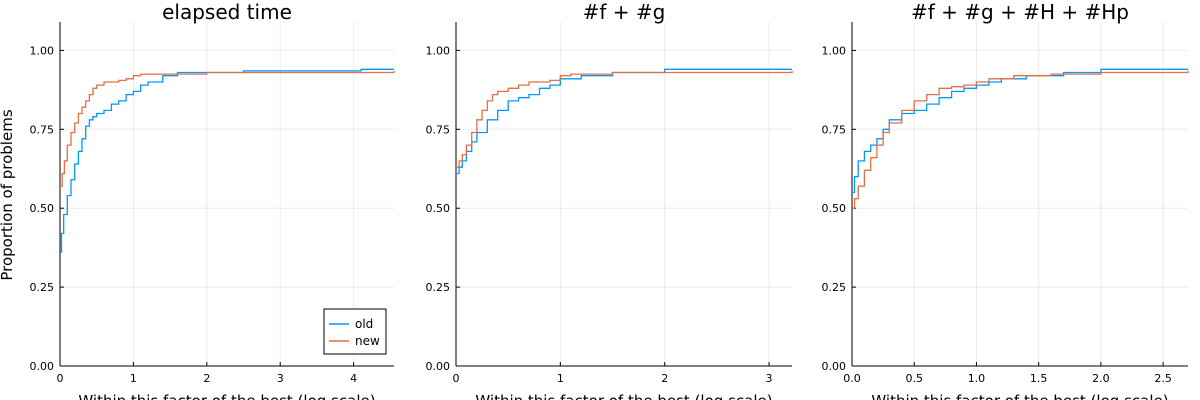  I want to click on legend-box, so click(355, 331).